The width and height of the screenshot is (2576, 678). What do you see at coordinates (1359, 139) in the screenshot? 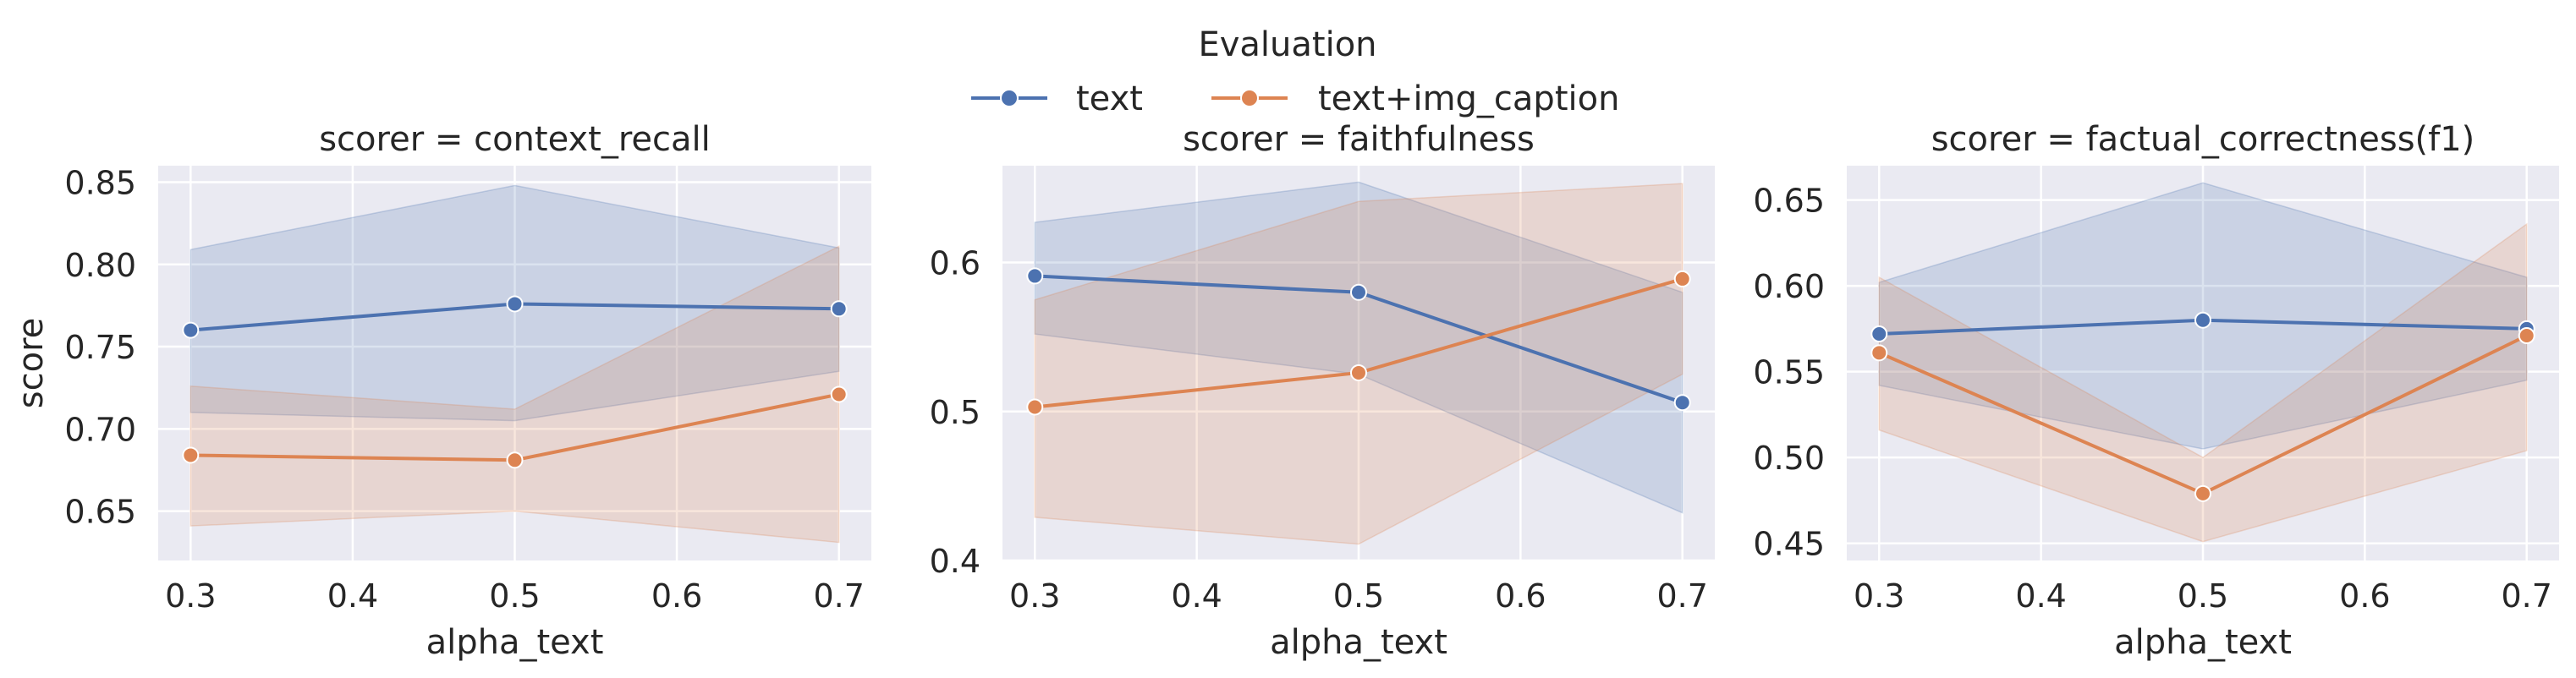
I see `facet-title: scorer = faithfulness` at bounding box center [1359, 139].